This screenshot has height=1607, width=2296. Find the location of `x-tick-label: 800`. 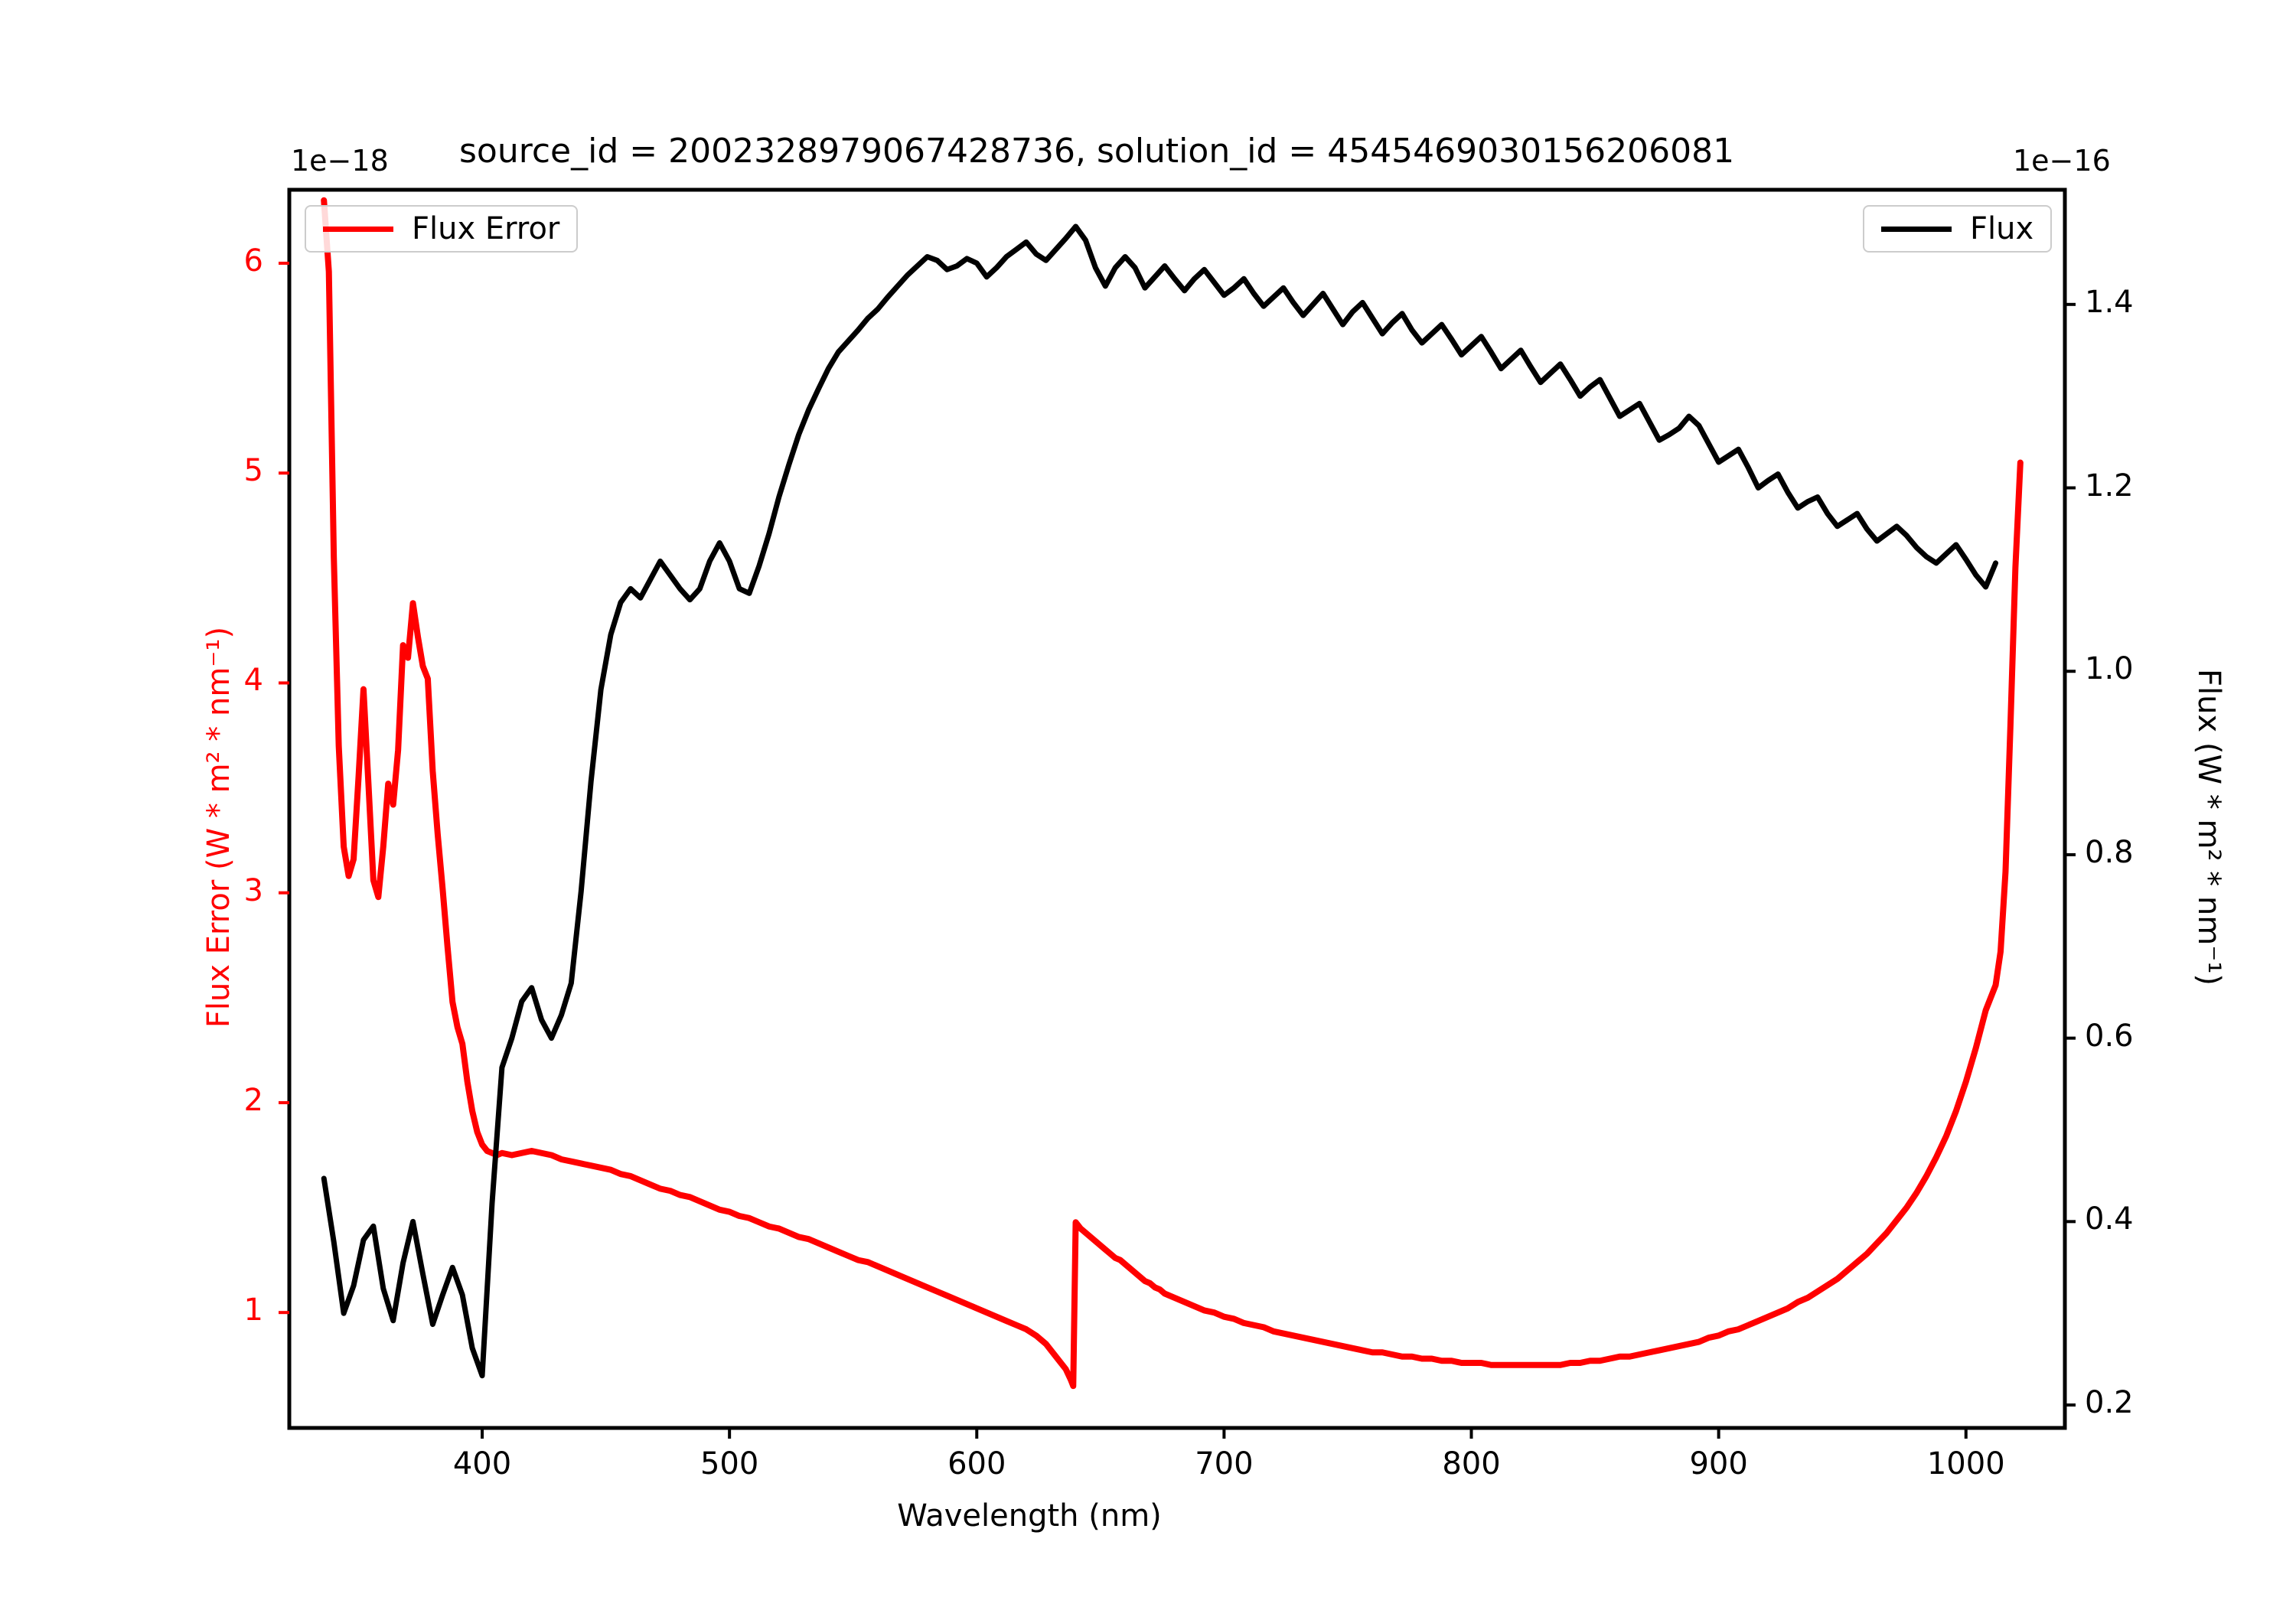

x-tick-label: 800 is located at coordinates (1471, 1464).